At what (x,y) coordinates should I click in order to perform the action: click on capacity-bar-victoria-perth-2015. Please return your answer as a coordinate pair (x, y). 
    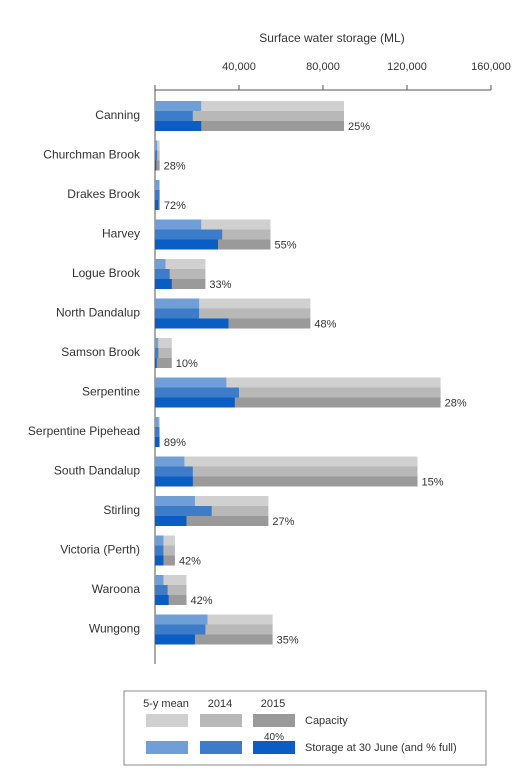
    Looking at the image, I should click on (165, 560).